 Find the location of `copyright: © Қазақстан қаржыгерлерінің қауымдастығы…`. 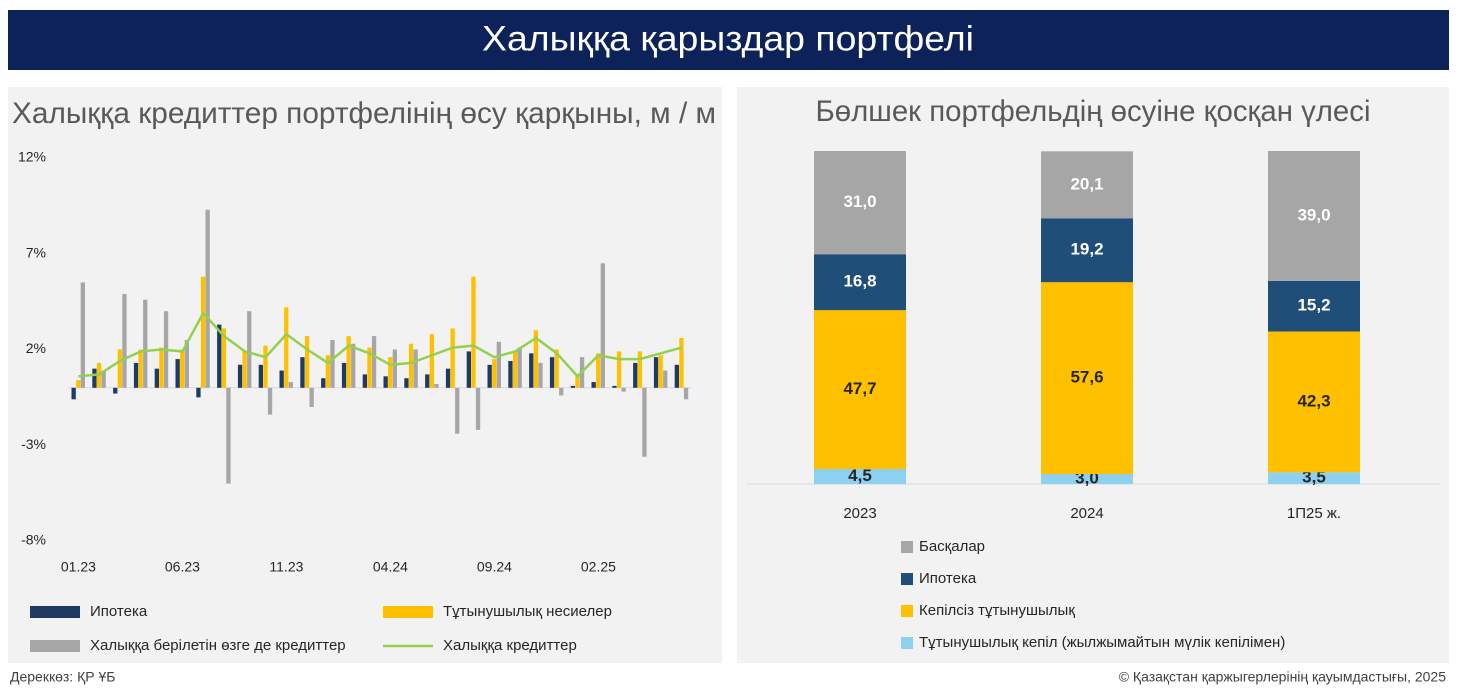

copyright: © Қазақстан қаржыгерлерінің қауымдастығы… is located at coordinates (1282, 677).